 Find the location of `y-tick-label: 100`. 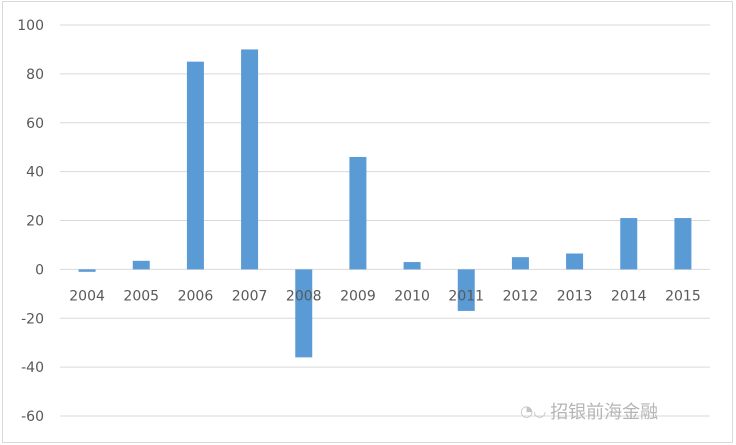

y-tick-label: 100 is located at coordinates (30, 26).